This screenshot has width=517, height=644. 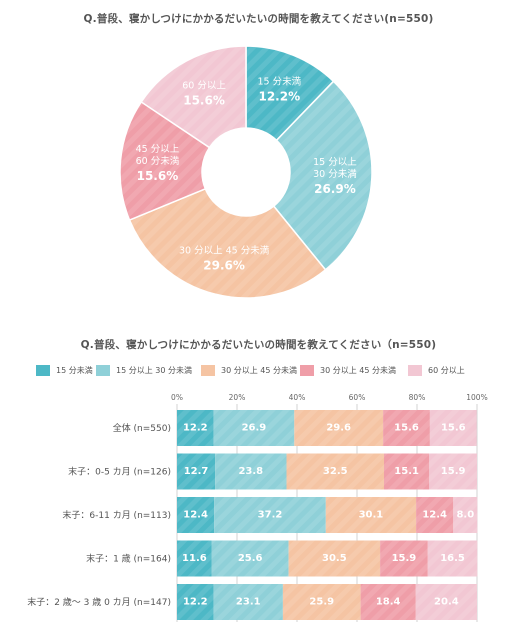 I want to click on bar-value-r2-s1: 12.7, so click(x=196, y=471).